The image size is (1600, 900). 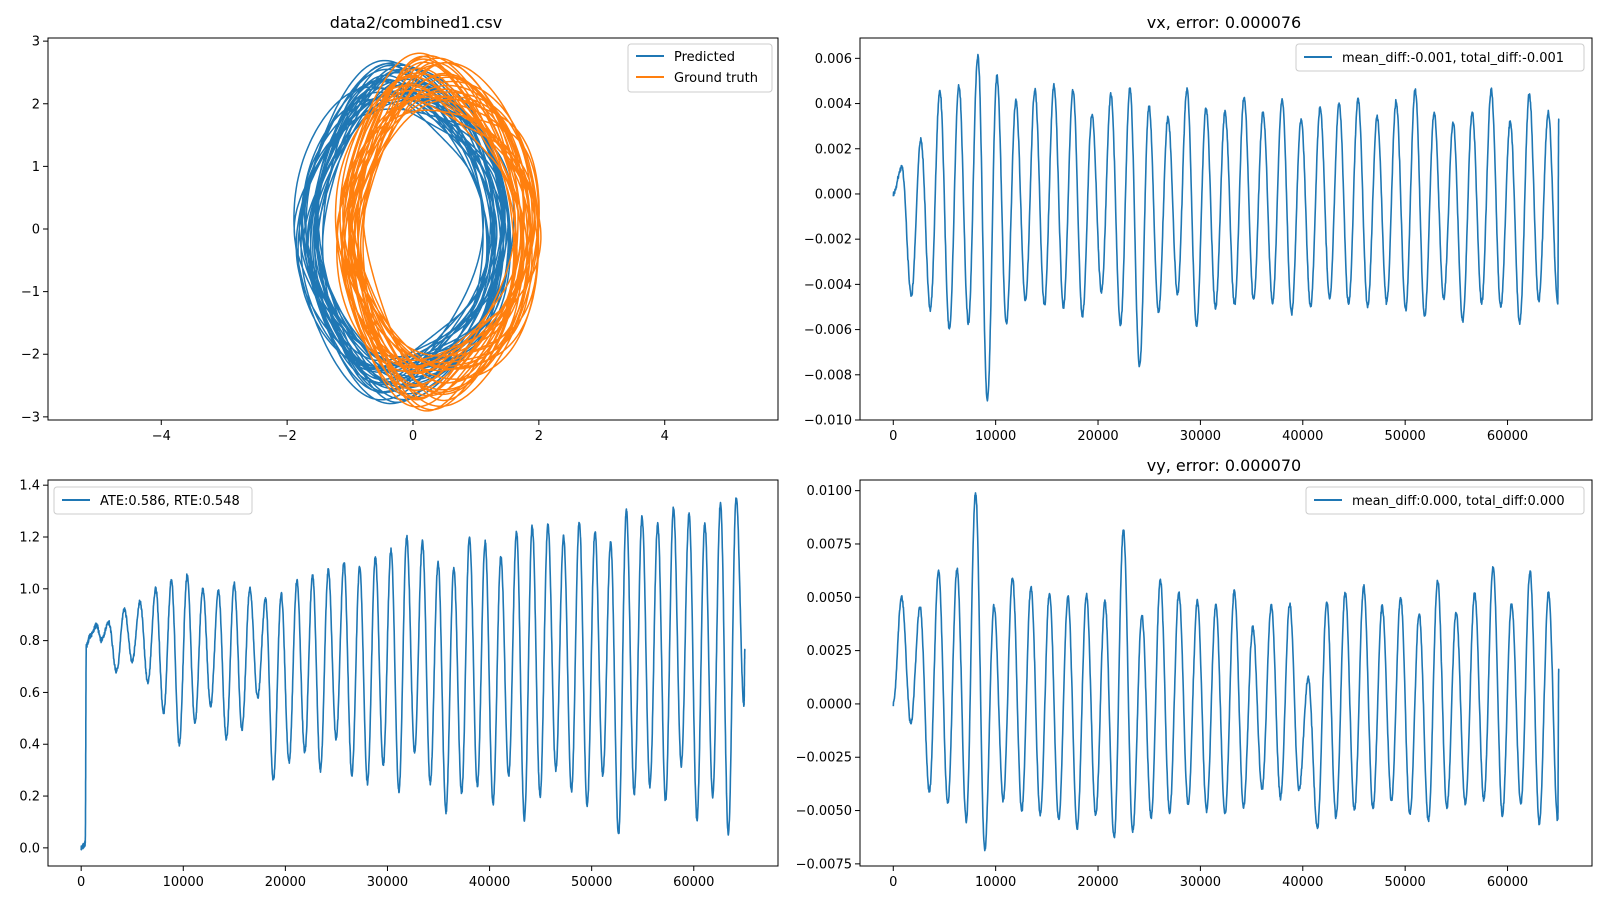 I want to click on trajectory-y-tick-label: 1, so click(x=36, y=167).